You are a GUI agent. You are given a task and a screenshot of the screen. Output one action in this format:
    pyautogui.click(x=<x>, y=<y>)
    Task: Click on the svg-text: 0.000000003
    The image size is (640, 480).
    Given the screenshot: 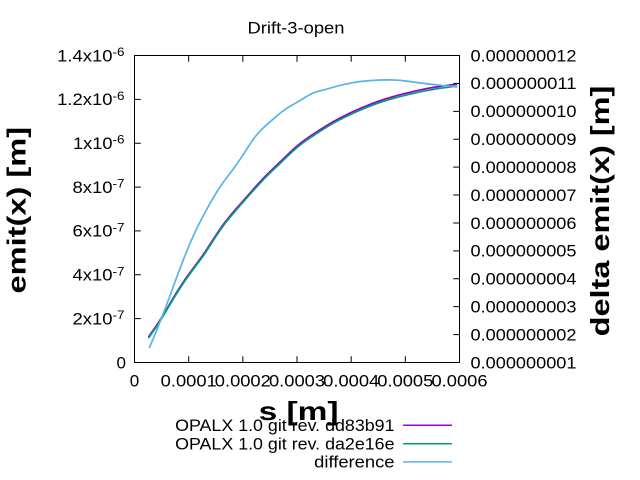 What is the action you would take?
    pyautogui.click(x=524, y=307)
    